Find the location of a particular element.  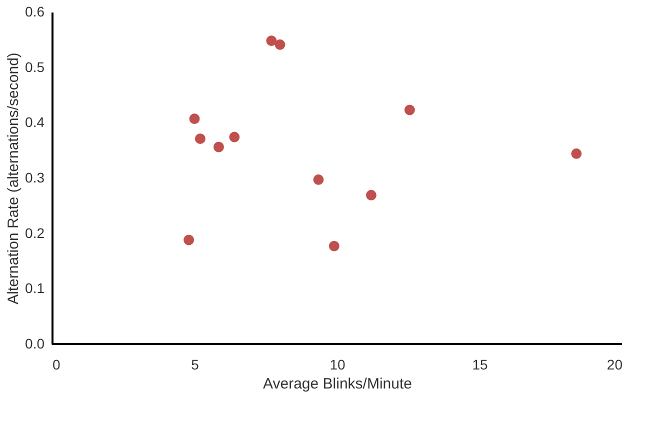

y-tick-label: 0.4 is located at coordinates (35, 122).